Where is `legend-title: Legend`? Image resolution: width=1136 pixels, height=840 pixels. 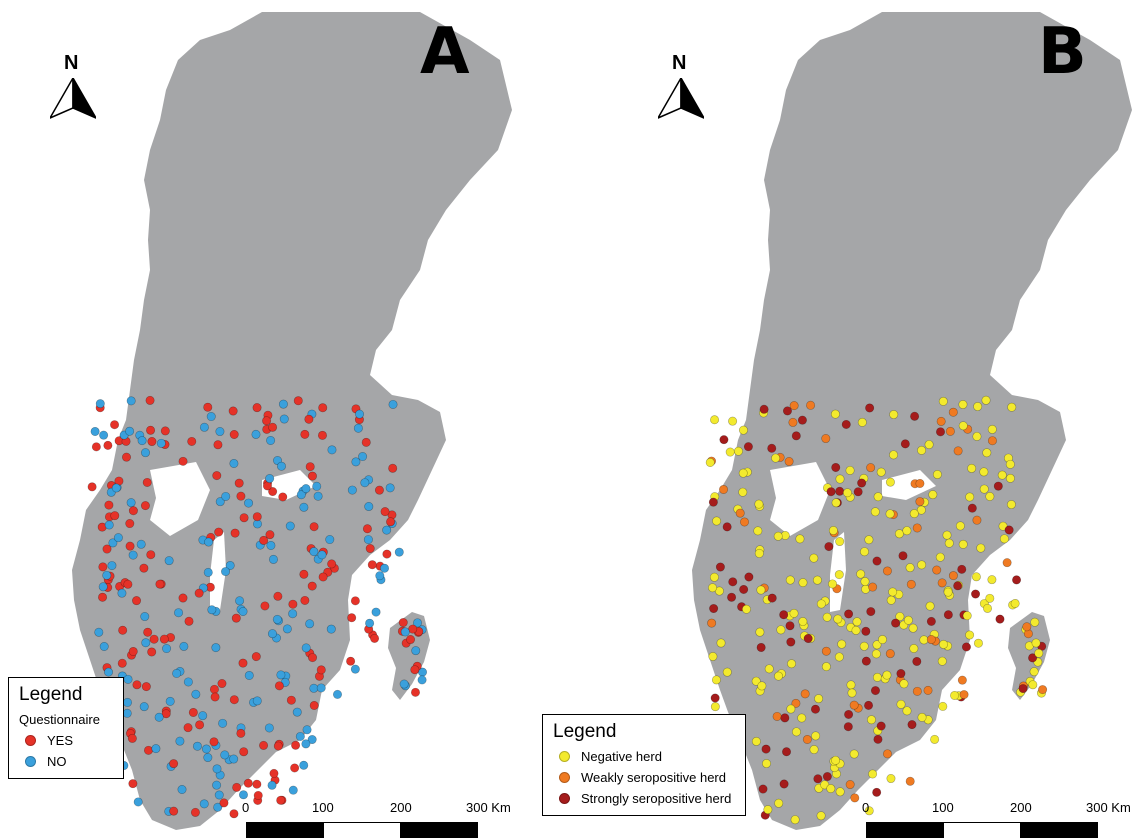 legend-title: Legend is located at coordinates (51, 694).